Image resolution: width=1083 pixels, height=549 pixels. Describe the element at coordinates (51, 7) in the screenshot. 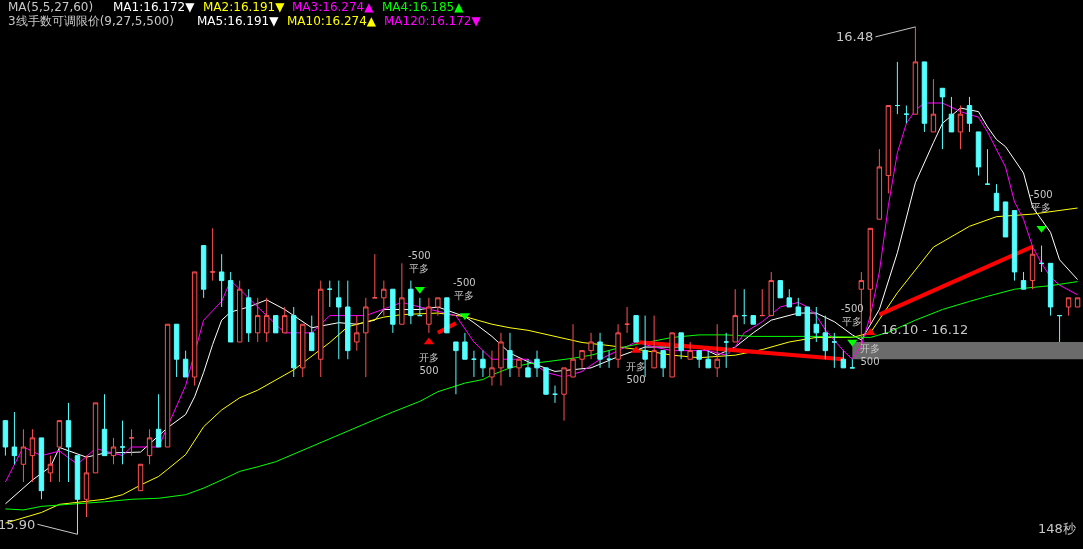

I see `text: MA(5,5,27,60)` at that location.